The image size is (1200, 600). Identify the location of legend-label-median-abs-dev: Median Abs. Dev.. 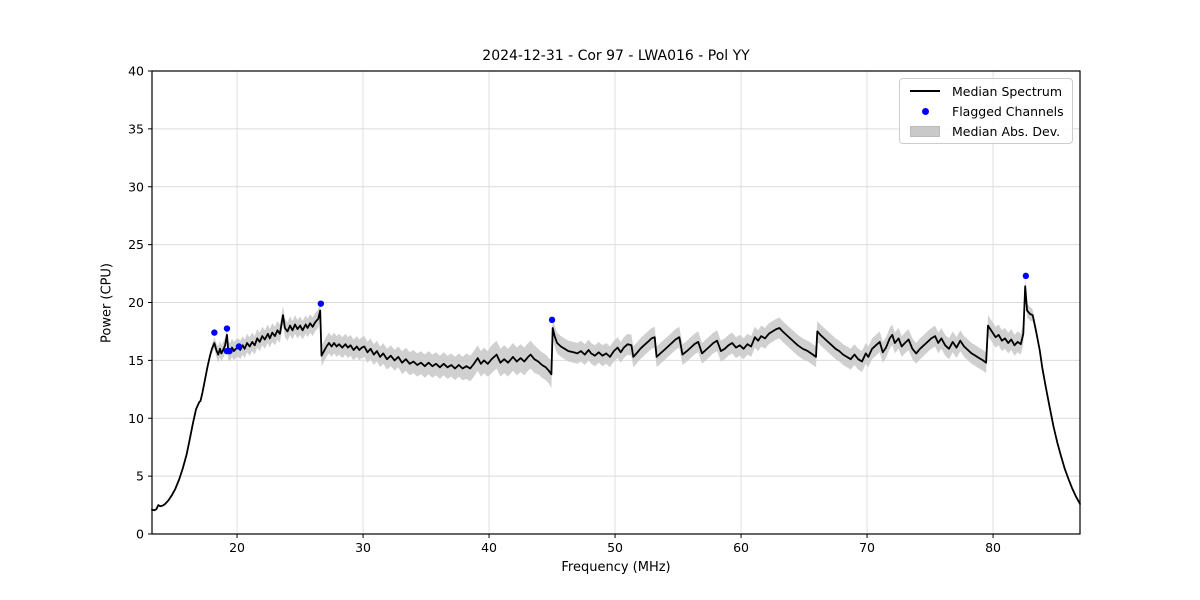
(1006, 131).